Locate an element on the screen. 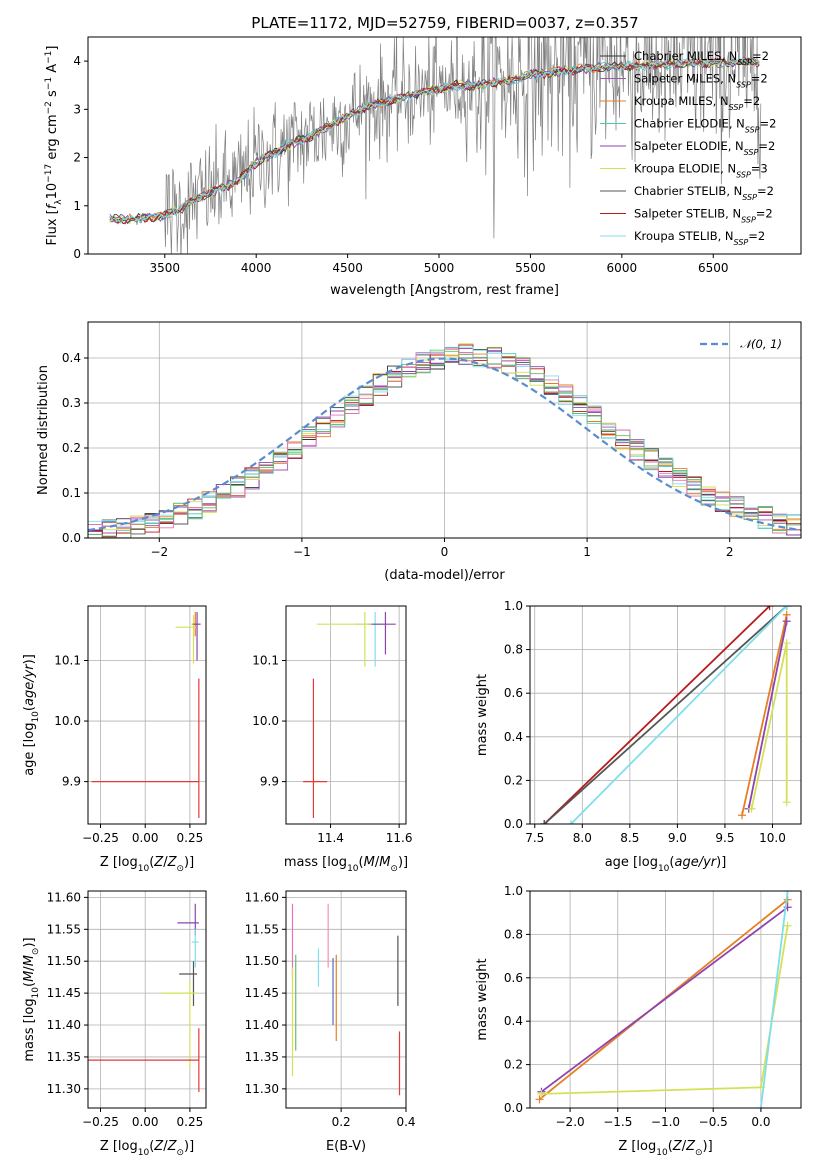  legend-entry: Kroupa STELIB, NSSP=2 is located at coordinates (699, 238).